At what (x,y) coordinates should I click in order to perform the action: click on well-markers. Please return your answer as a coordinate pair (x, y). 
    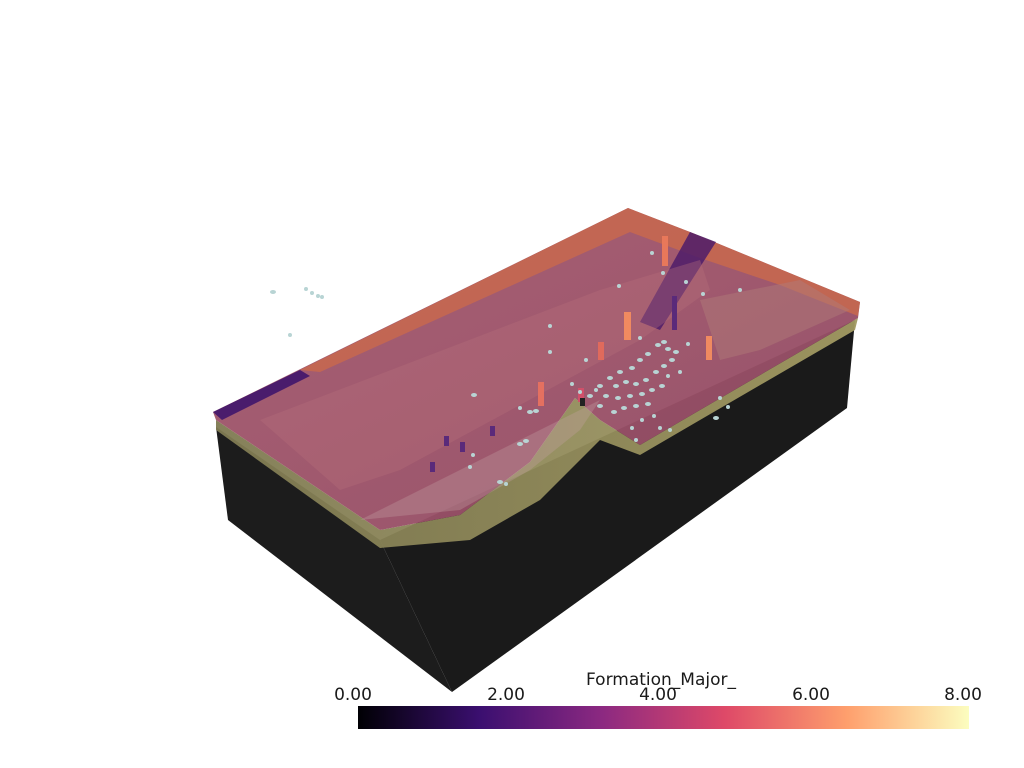
    Looking at the image, I should click on (506, 368).